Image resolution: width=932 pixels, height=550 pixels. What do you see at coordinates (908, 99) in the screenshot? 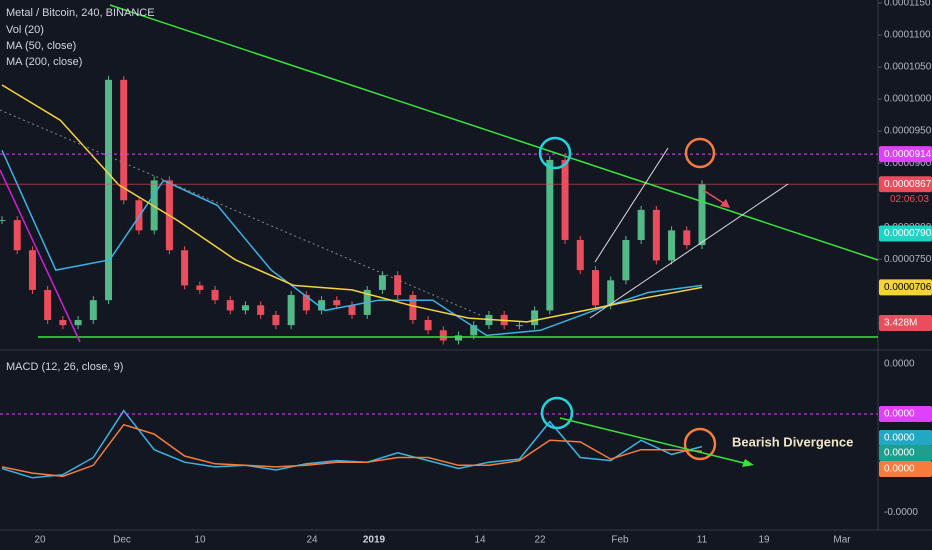
I see `y-tick-label: 0.0001000` at bounding box center [908, 99].